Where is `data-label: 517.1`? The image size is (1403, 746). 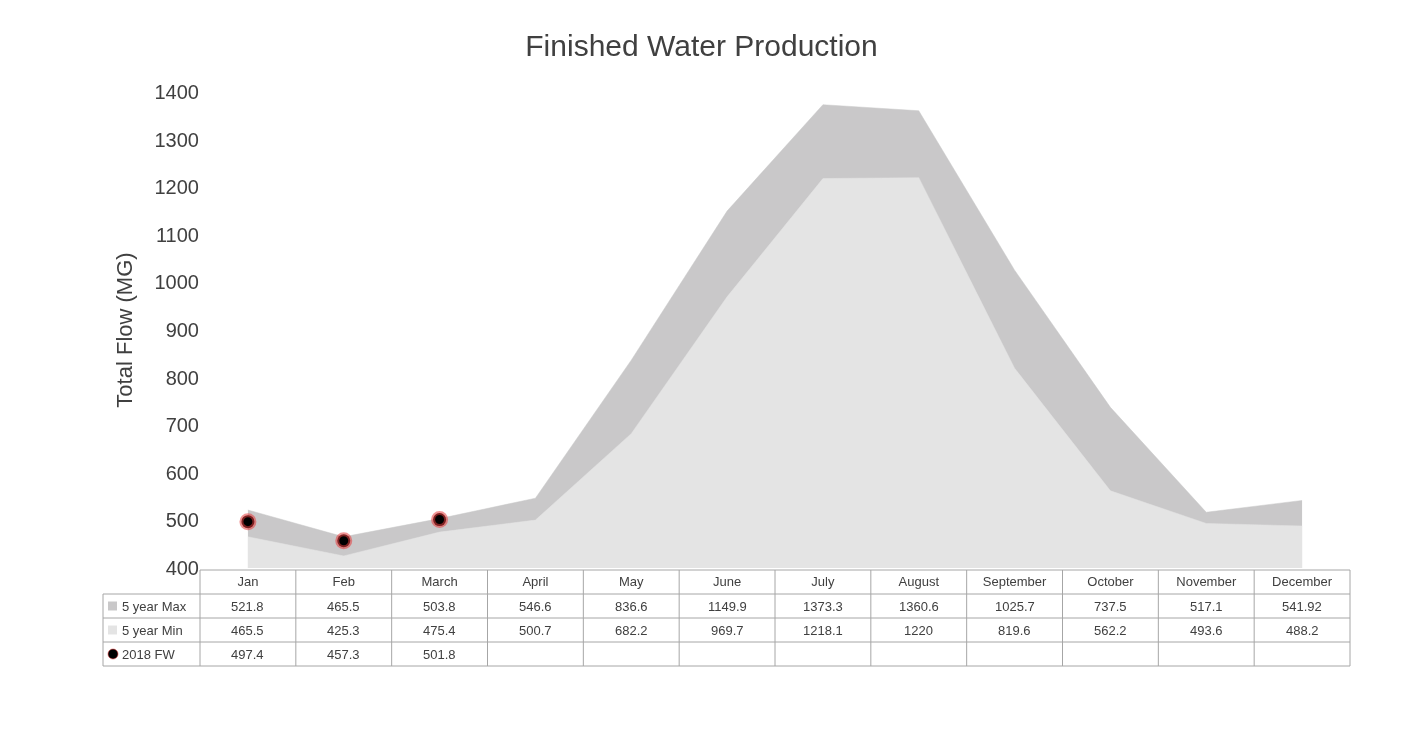
data-label: 517.1 is located at coordinates (1206, 606).